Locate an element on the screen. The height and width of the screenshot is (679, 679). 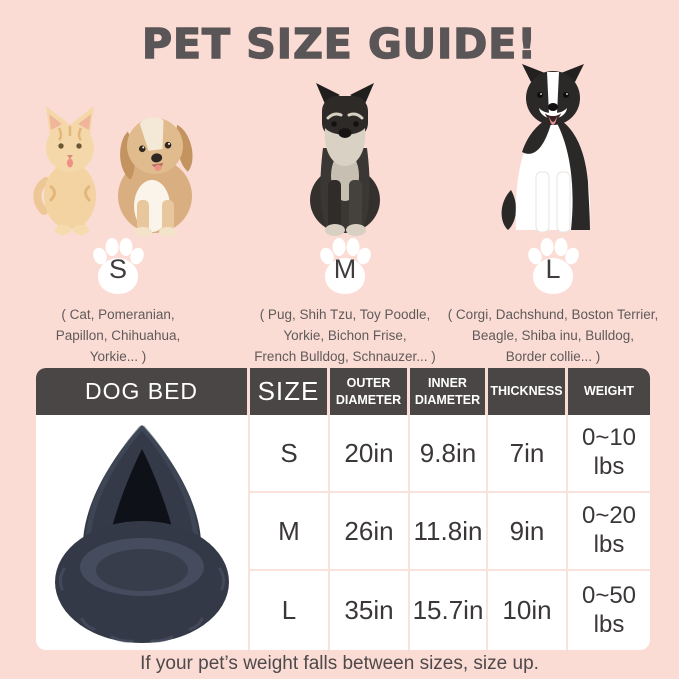
breed-line: Yorkie, Bichon Frise, is located at coordinates (345, 335).